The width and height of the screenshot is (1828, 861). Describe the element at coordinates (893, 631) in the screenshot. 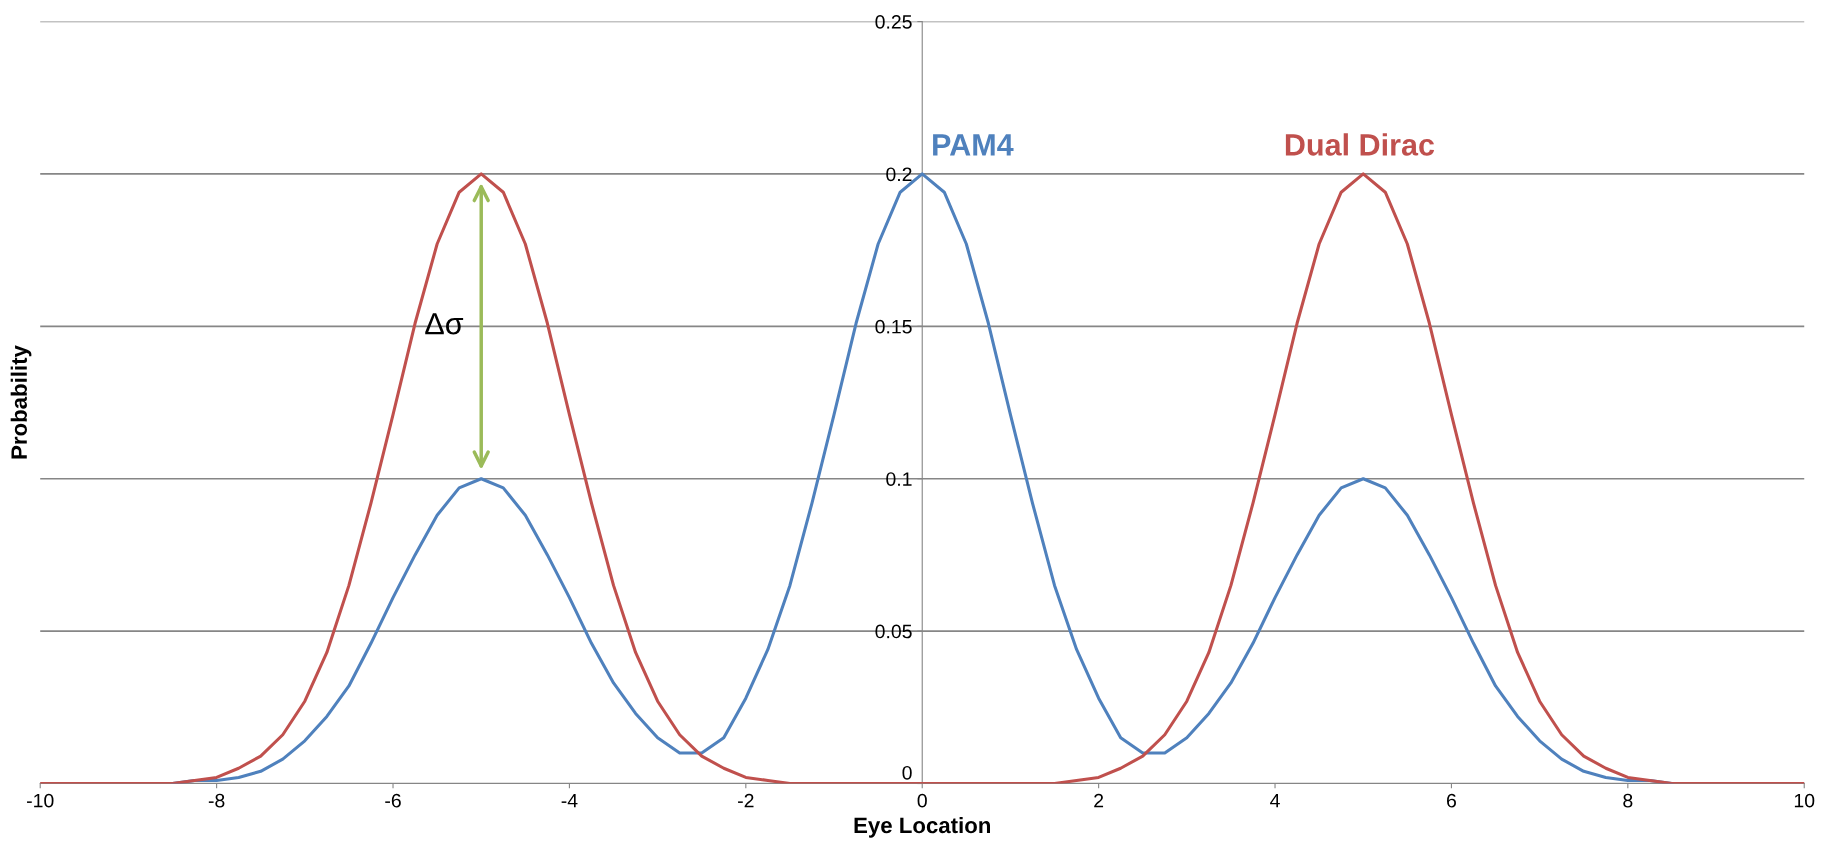

I see `y-tick-label: 0.05` at that location.